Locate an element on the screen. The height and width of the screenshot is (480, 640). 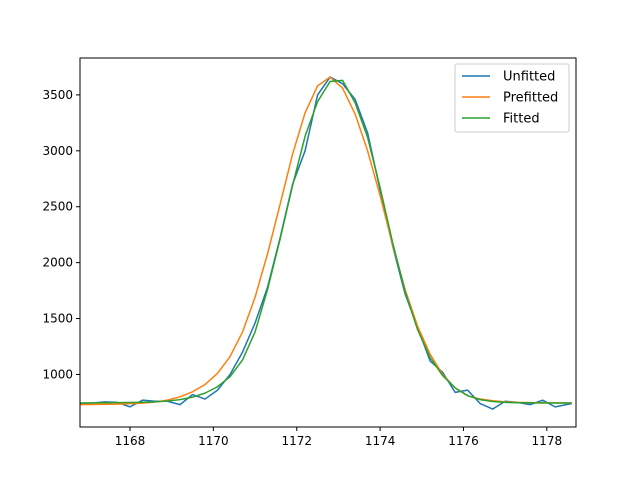
y-axis: 1000 1500 2000 2500 3000 3500 is located at coordinates (61, 234).